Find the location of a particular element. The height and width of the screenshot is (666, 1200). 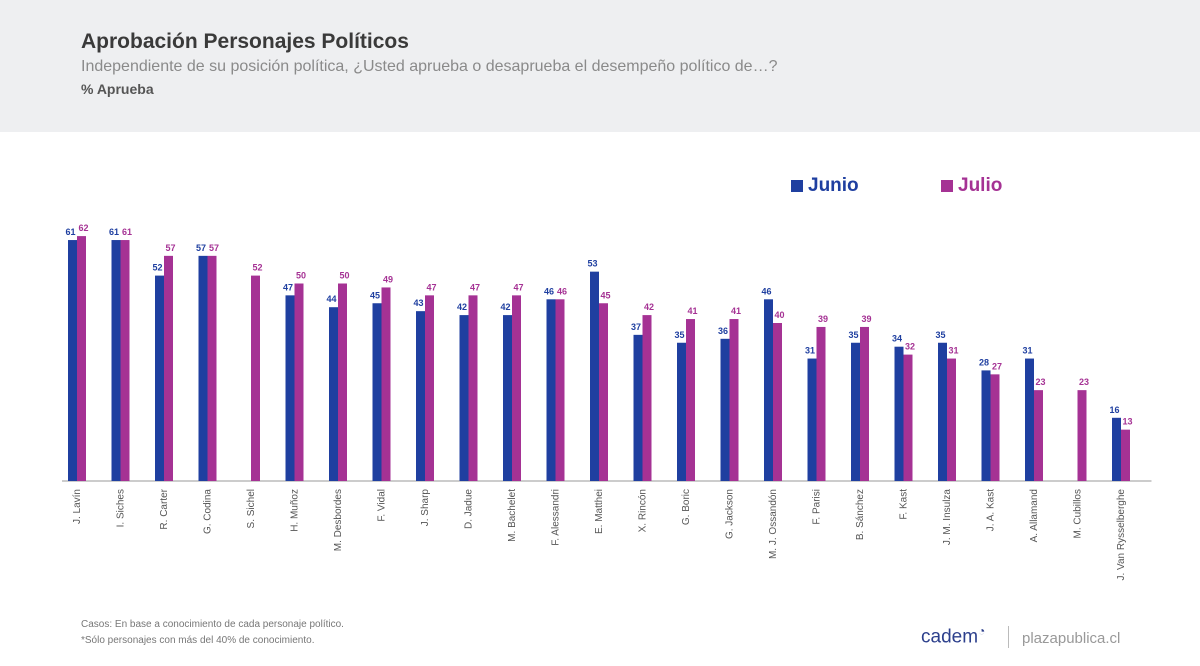

data-label-junio-24: 16 is located at coordinates (1114, 410).